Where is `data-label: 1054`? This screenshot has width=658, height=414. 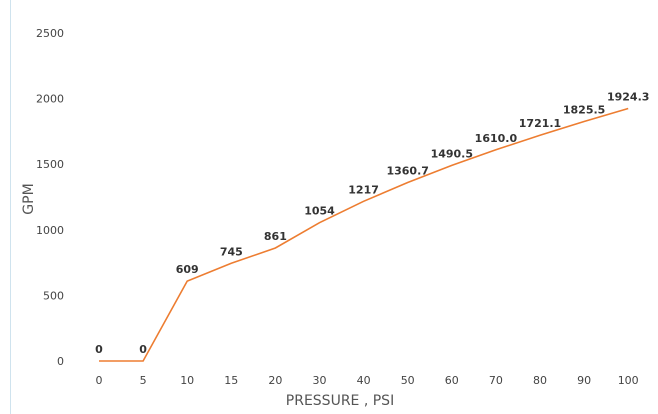 data-label: 1054 is located at coordinates (319, 211).